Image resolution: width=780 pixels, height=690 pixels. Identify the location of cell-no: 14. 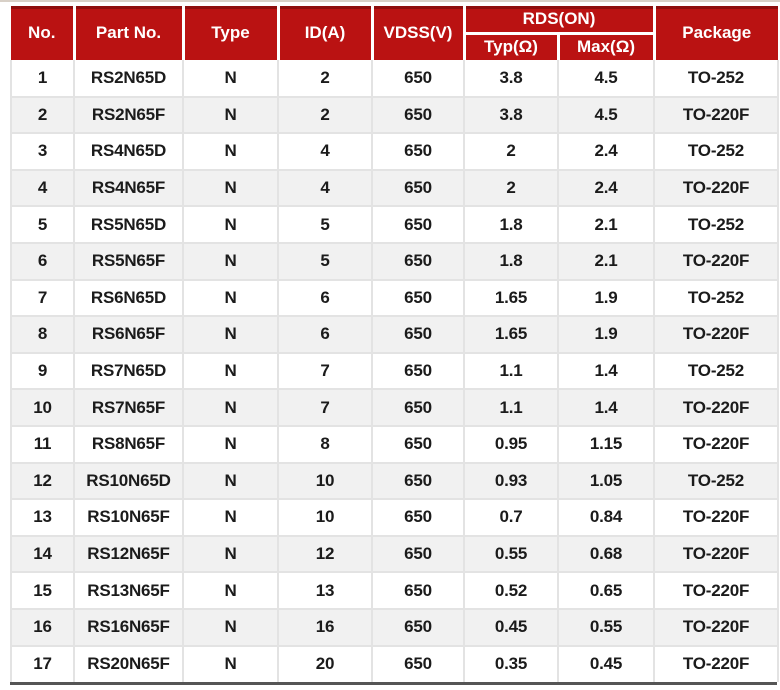
(42, 554).